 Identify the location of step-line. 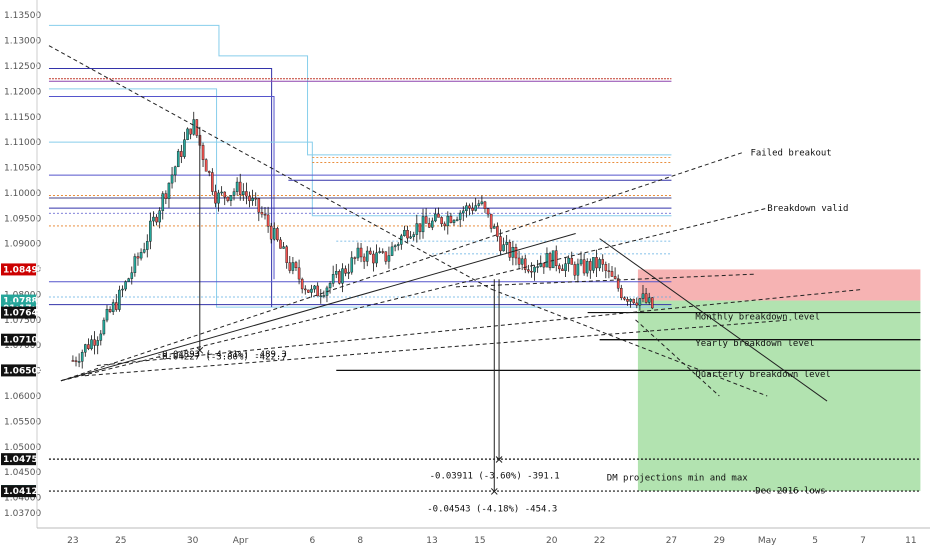
(360, 179).